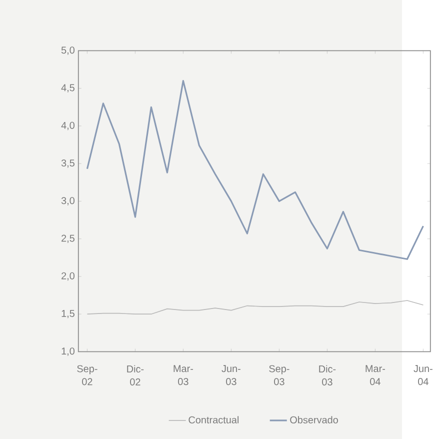  Describe the element at coordinates (67, 50) in the screenshot. I see `y-tick-label: 5,0` at that location.